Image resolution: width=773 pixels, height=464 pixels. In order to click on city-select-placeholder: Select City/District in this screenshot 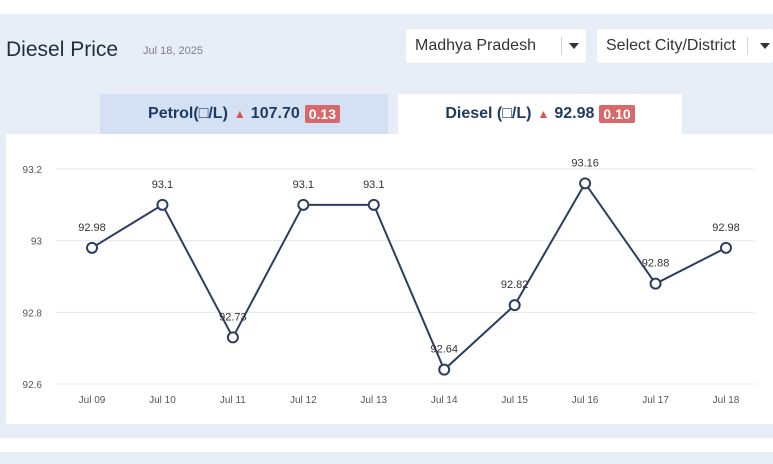, I will do `click(671, 45)`.